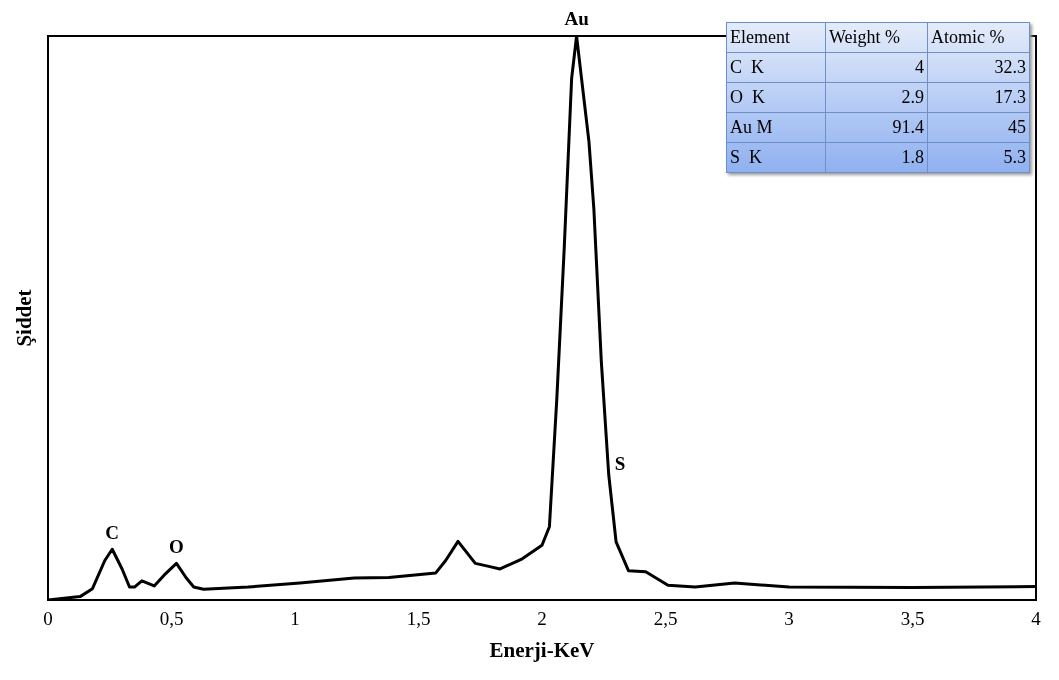 The height and width of the screenshot is (680, 1059). I want to click on y-axis-title: Şiddet, so click(23, 318).